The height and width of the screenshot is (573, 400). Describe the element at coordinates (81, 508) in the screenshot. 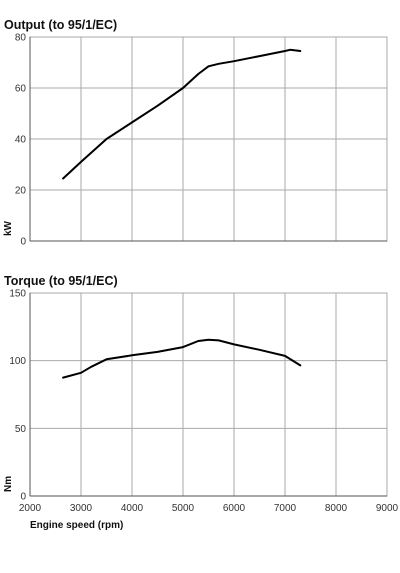

I see `x-tick-label: 3000` at that location.